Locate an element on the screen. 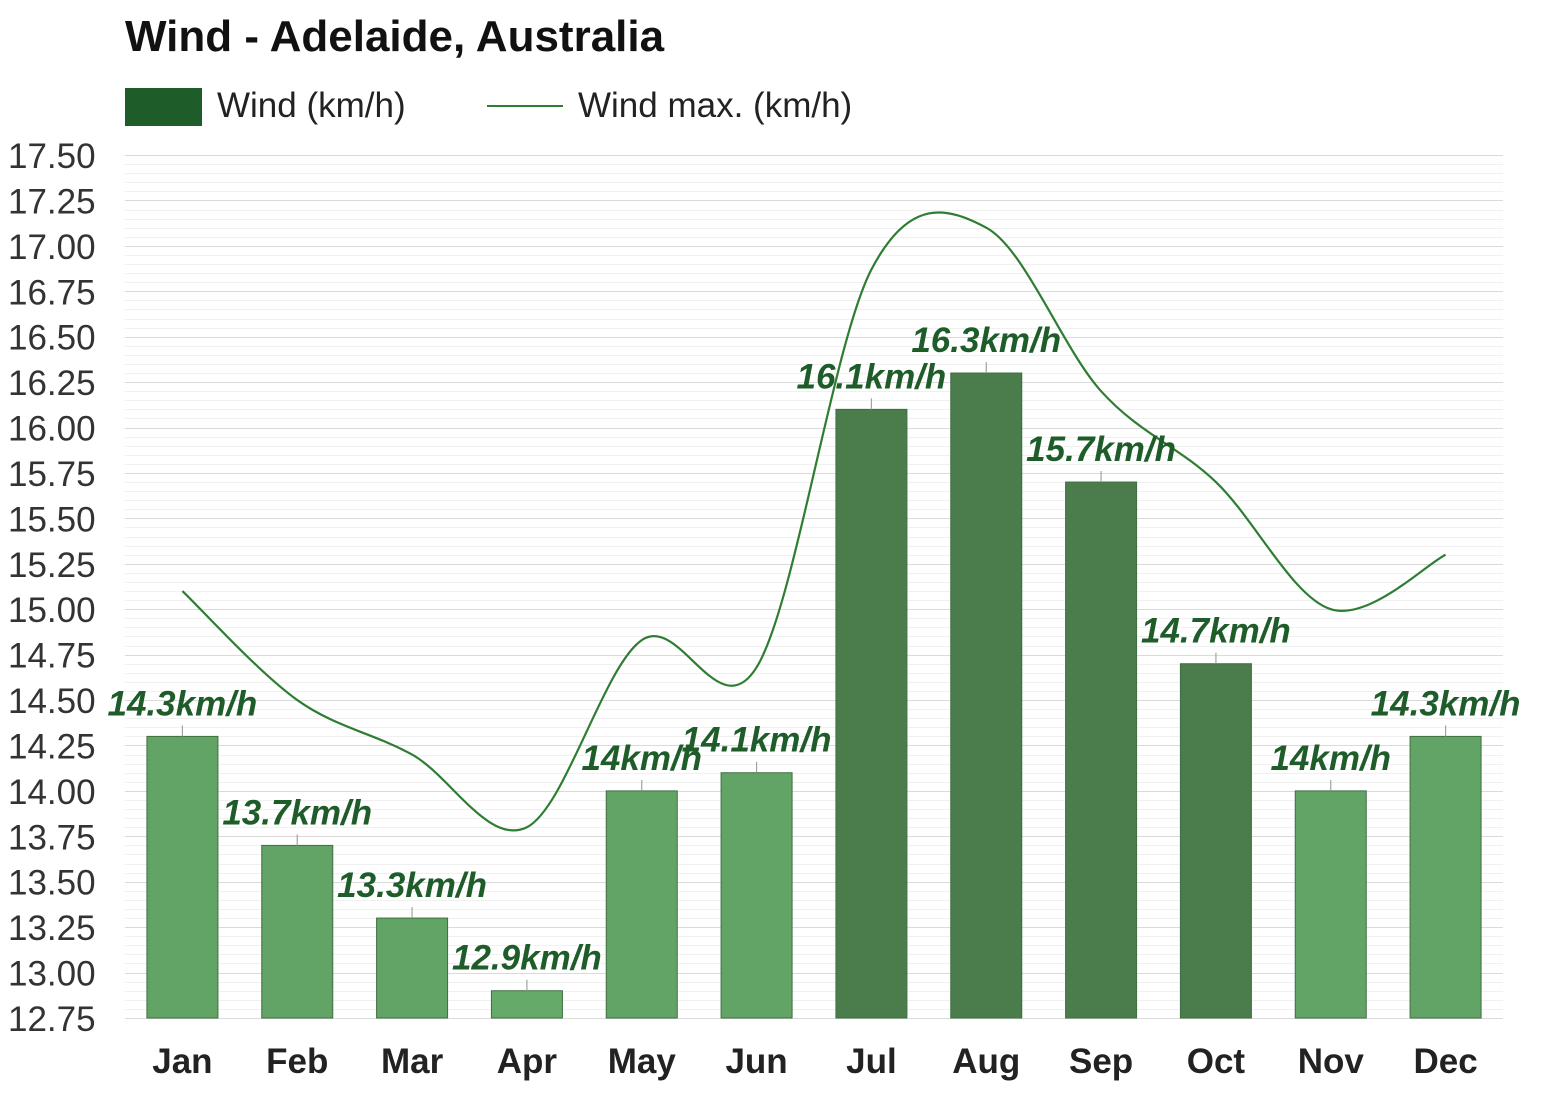  y-tick-label: 15.00 is located at coordinates (52, 610).